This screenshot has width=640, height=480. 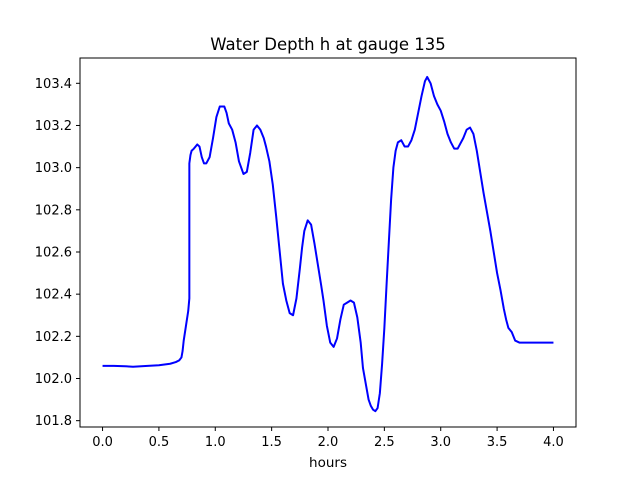 I want to click on y-tick-label: 103.0, so click(x=53, y=168).